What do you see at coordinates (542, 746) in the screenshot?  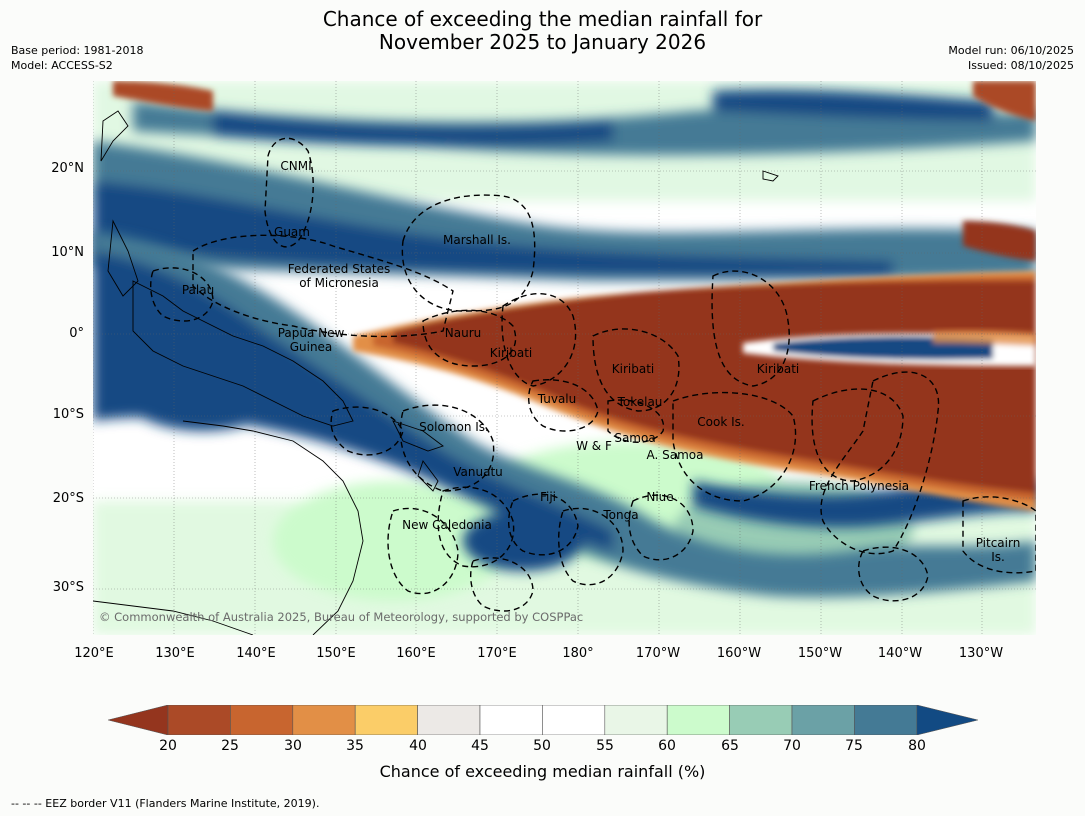 I see `colorbar-tick: 50` at bounding box center [542, 746].